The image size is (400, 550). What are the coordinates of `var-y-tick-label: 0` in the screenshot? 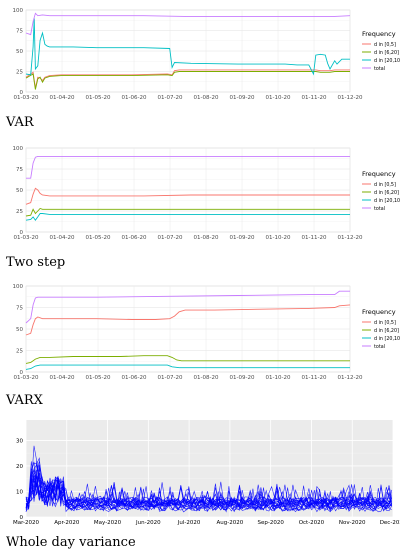 It's located at (22, 93).